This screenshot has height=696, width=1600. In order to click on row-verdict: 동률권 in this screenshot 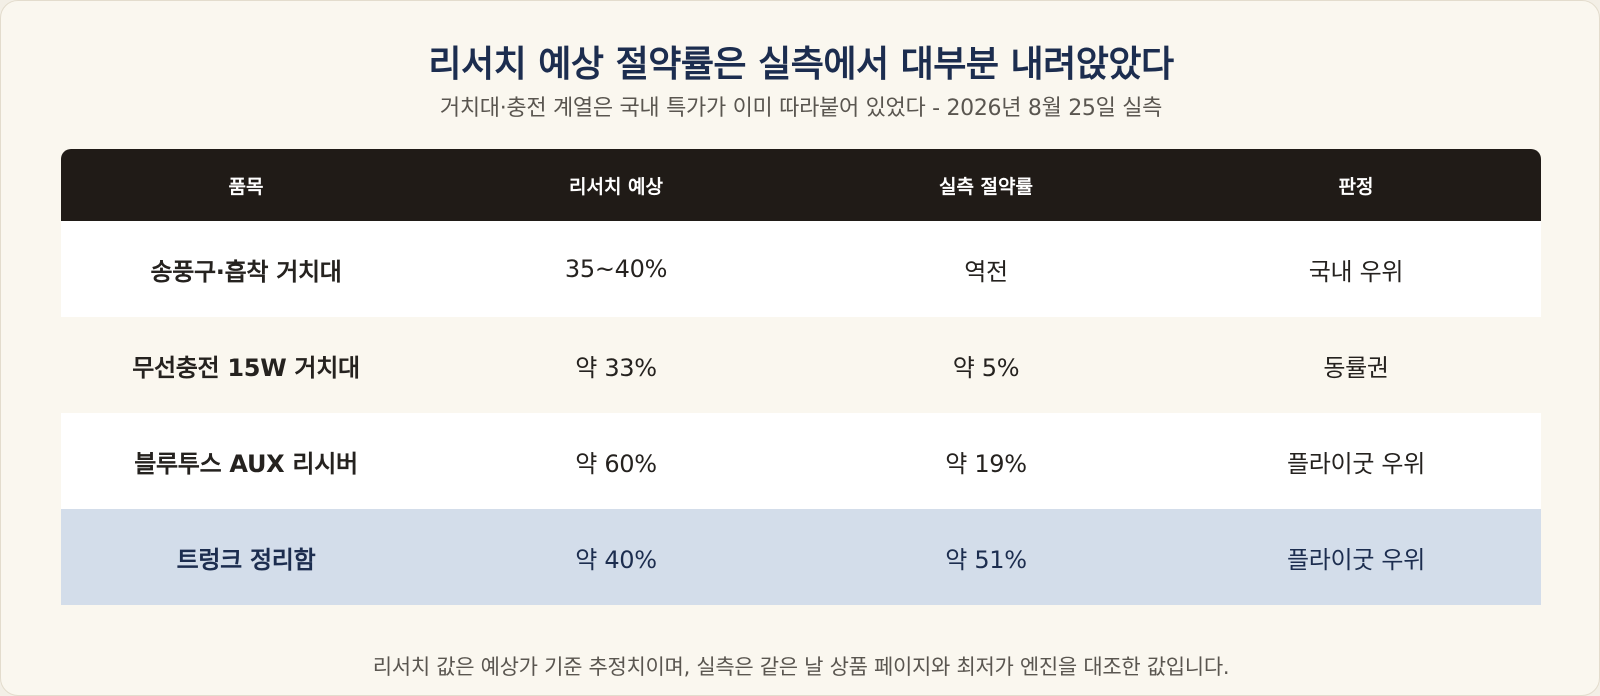, I will do `click(1356, 367)`.